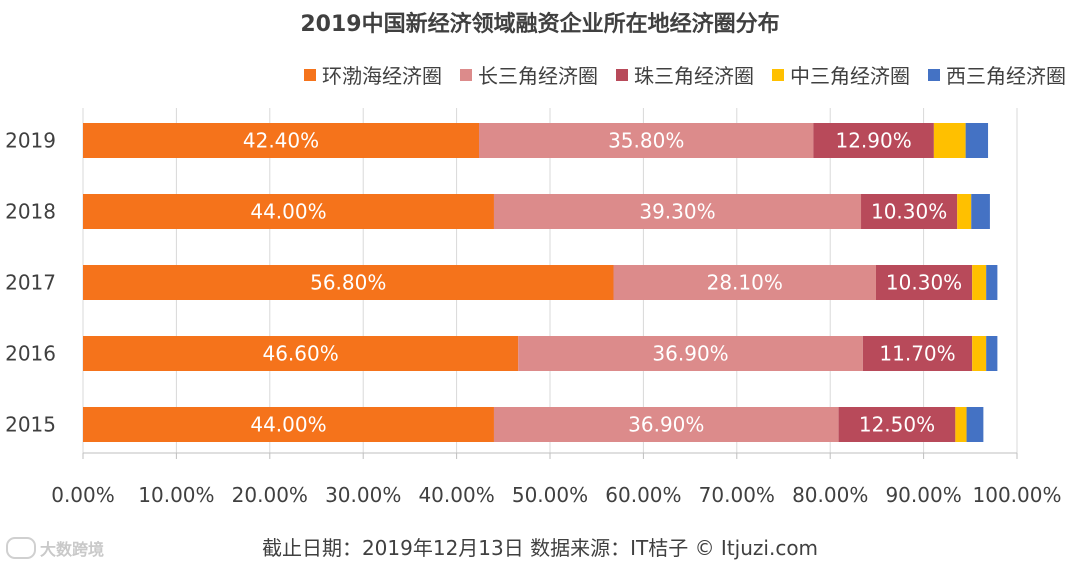 The height and width of the screenshot is (570, 1080). Describe the element at coordinates (1017, 495) in the screenshot. I see `x-tick-label: 100.00%` at that location.